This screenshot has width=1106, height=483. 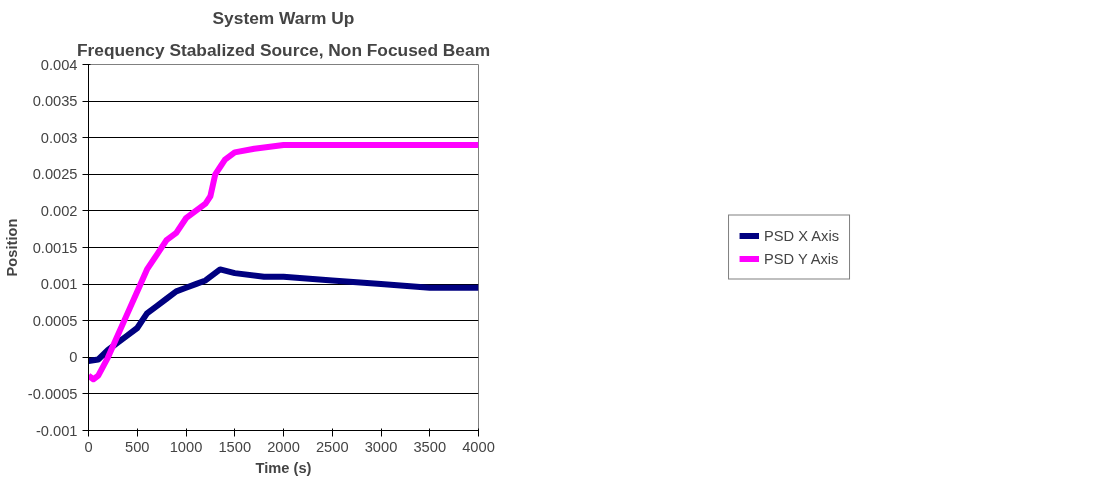 What do you see at coordinates (59, 137) in the screenshot?
I see `y-tick-label: 0.003` at bounding box center [59, 137].